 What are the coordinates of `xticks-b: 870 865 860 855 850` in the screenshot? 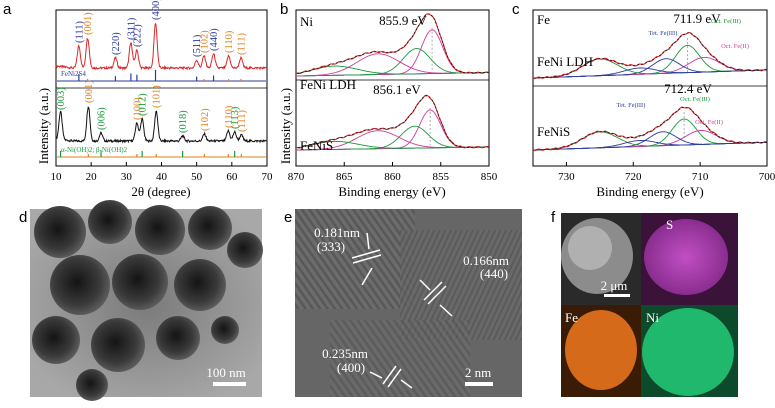 It's located at (393, 172).